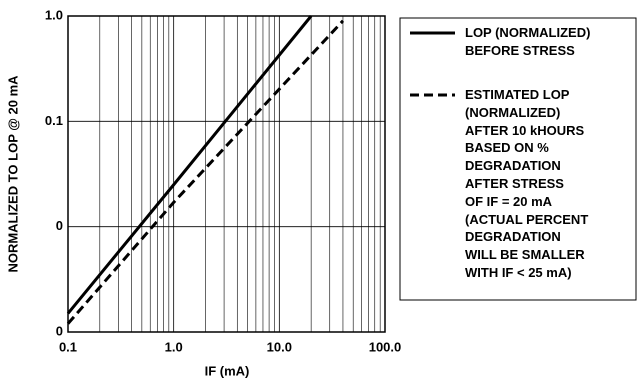 This screenshot has width=639, height=385. Describe the element at coordinates (528, 41) in the screenshot. I see `legend-label: LOP (NORMALIZED) BEFORE STRESS` at that location.